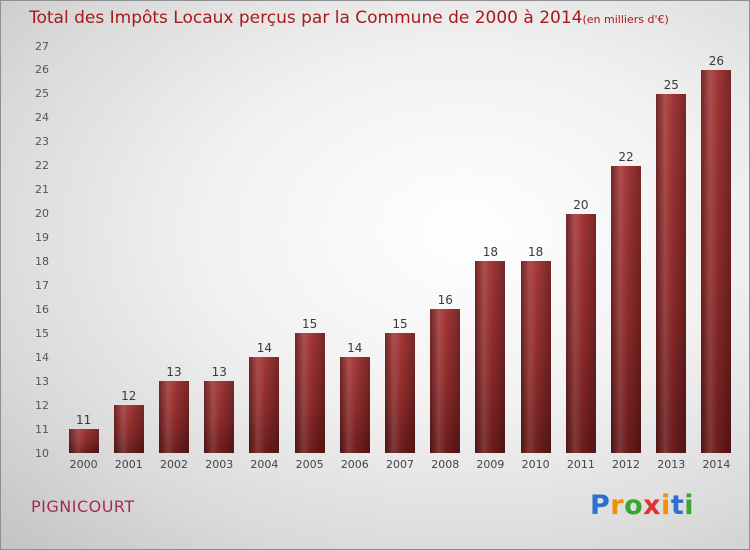  Describe the element at coordinates (174, 464) in the screenshot. I see `x-tick-label: 2002` at that location.